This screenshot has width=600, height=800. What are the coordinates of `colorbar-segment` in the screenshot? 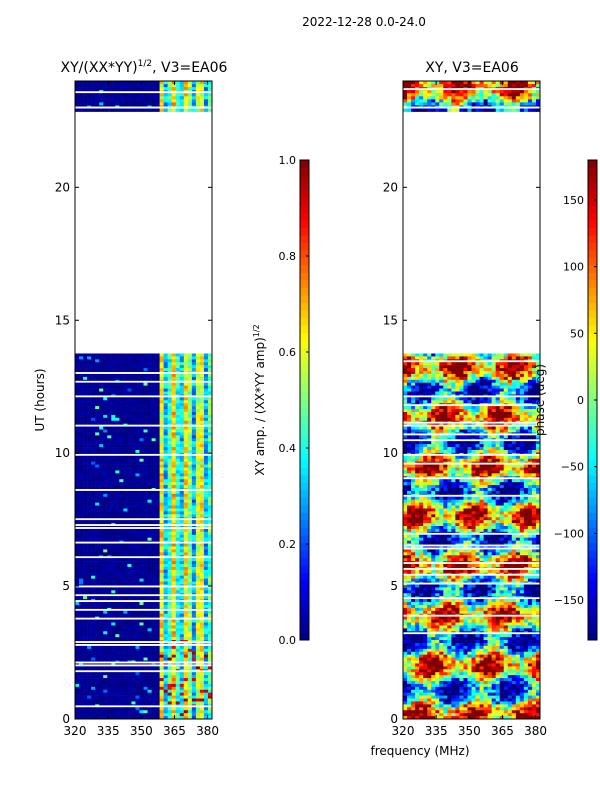 It's located at (304, 411).